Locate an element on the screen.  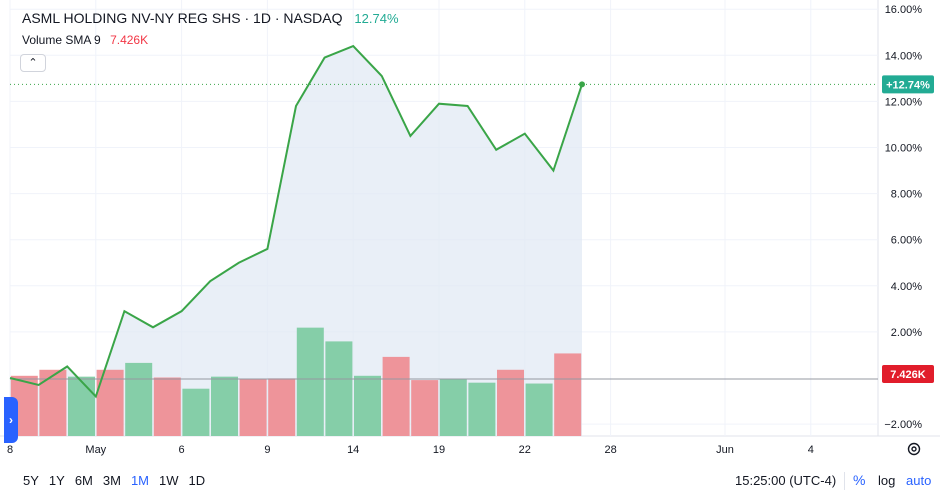
range-1w: 1W is located at coordinates (169, 480).